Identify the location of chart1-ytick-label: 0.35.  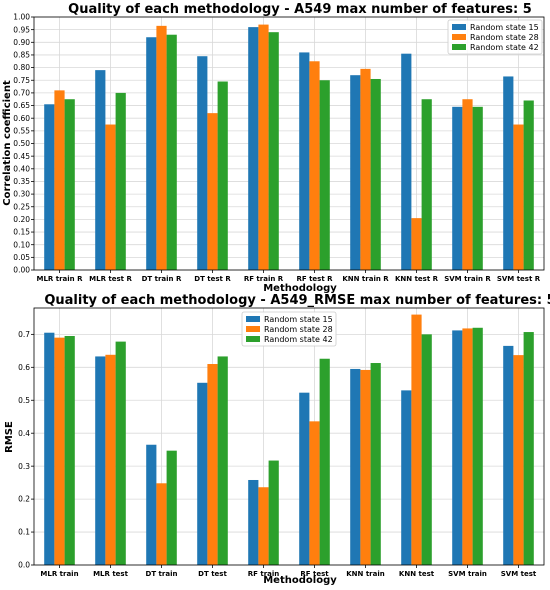
(21, 181).